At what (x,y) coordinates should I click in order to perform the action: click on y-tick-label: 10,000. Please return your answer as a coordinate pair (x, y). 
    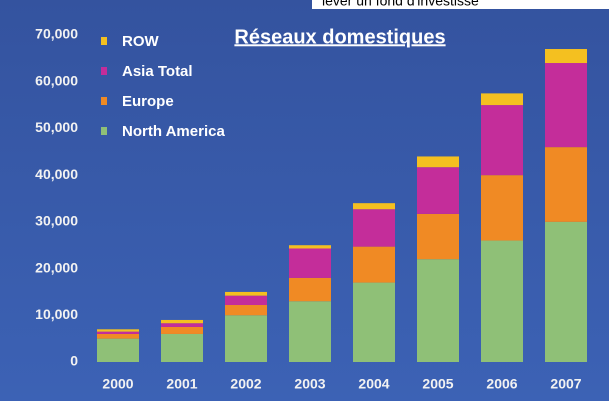
    Looking at the image, I should click on (56, 314).